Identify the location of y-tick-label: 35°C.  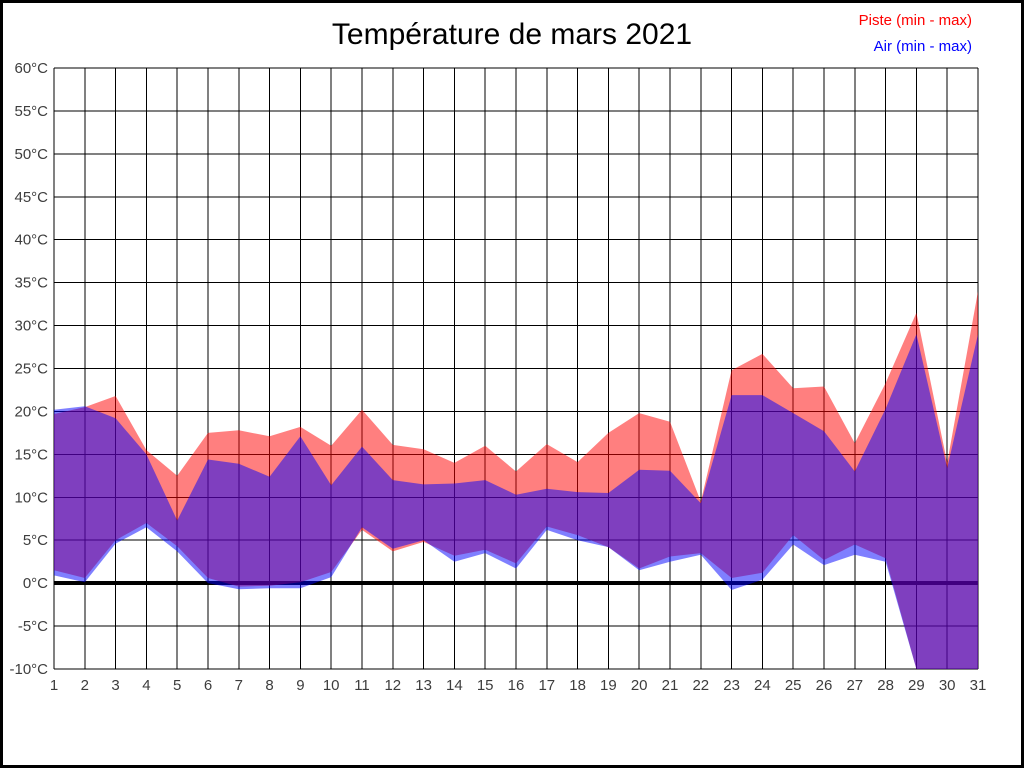
(31, 283).